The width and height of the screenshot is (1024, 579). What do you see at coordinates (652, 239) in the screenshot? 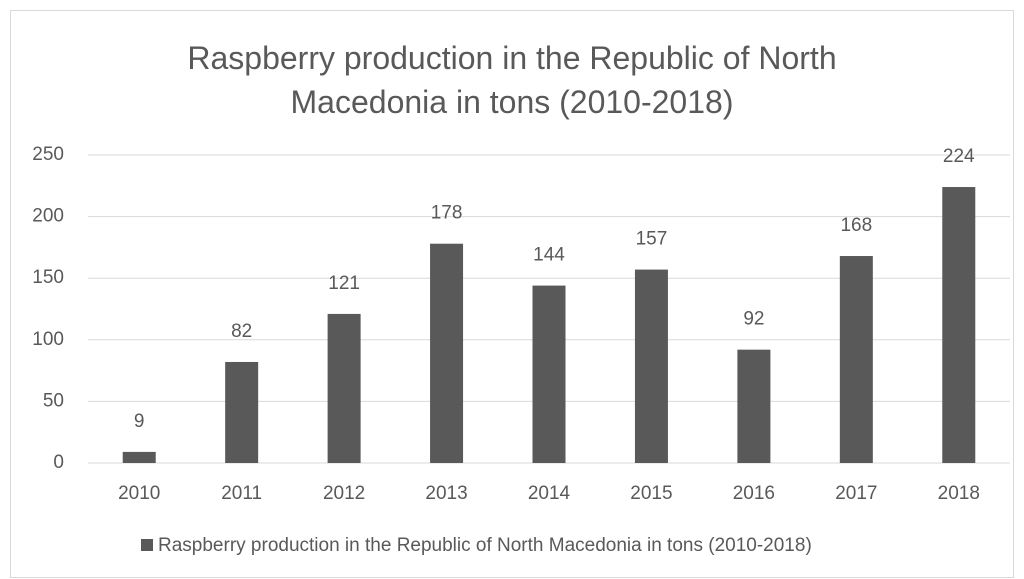
I see `data-label: 157` at bounding box center [652, 239].